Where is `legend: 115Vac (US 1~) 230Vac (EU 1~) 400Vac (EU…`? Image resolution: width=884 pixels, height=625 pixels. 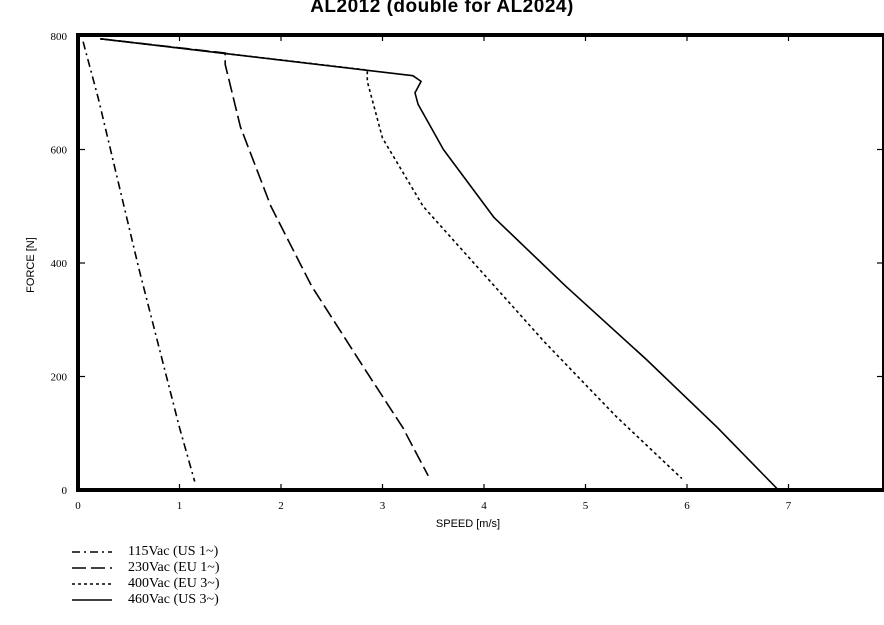
legend: 115Vac (US 1~) 230Vac (EU 1~) 400Vac (EU… is located at coordinates (145, 576).